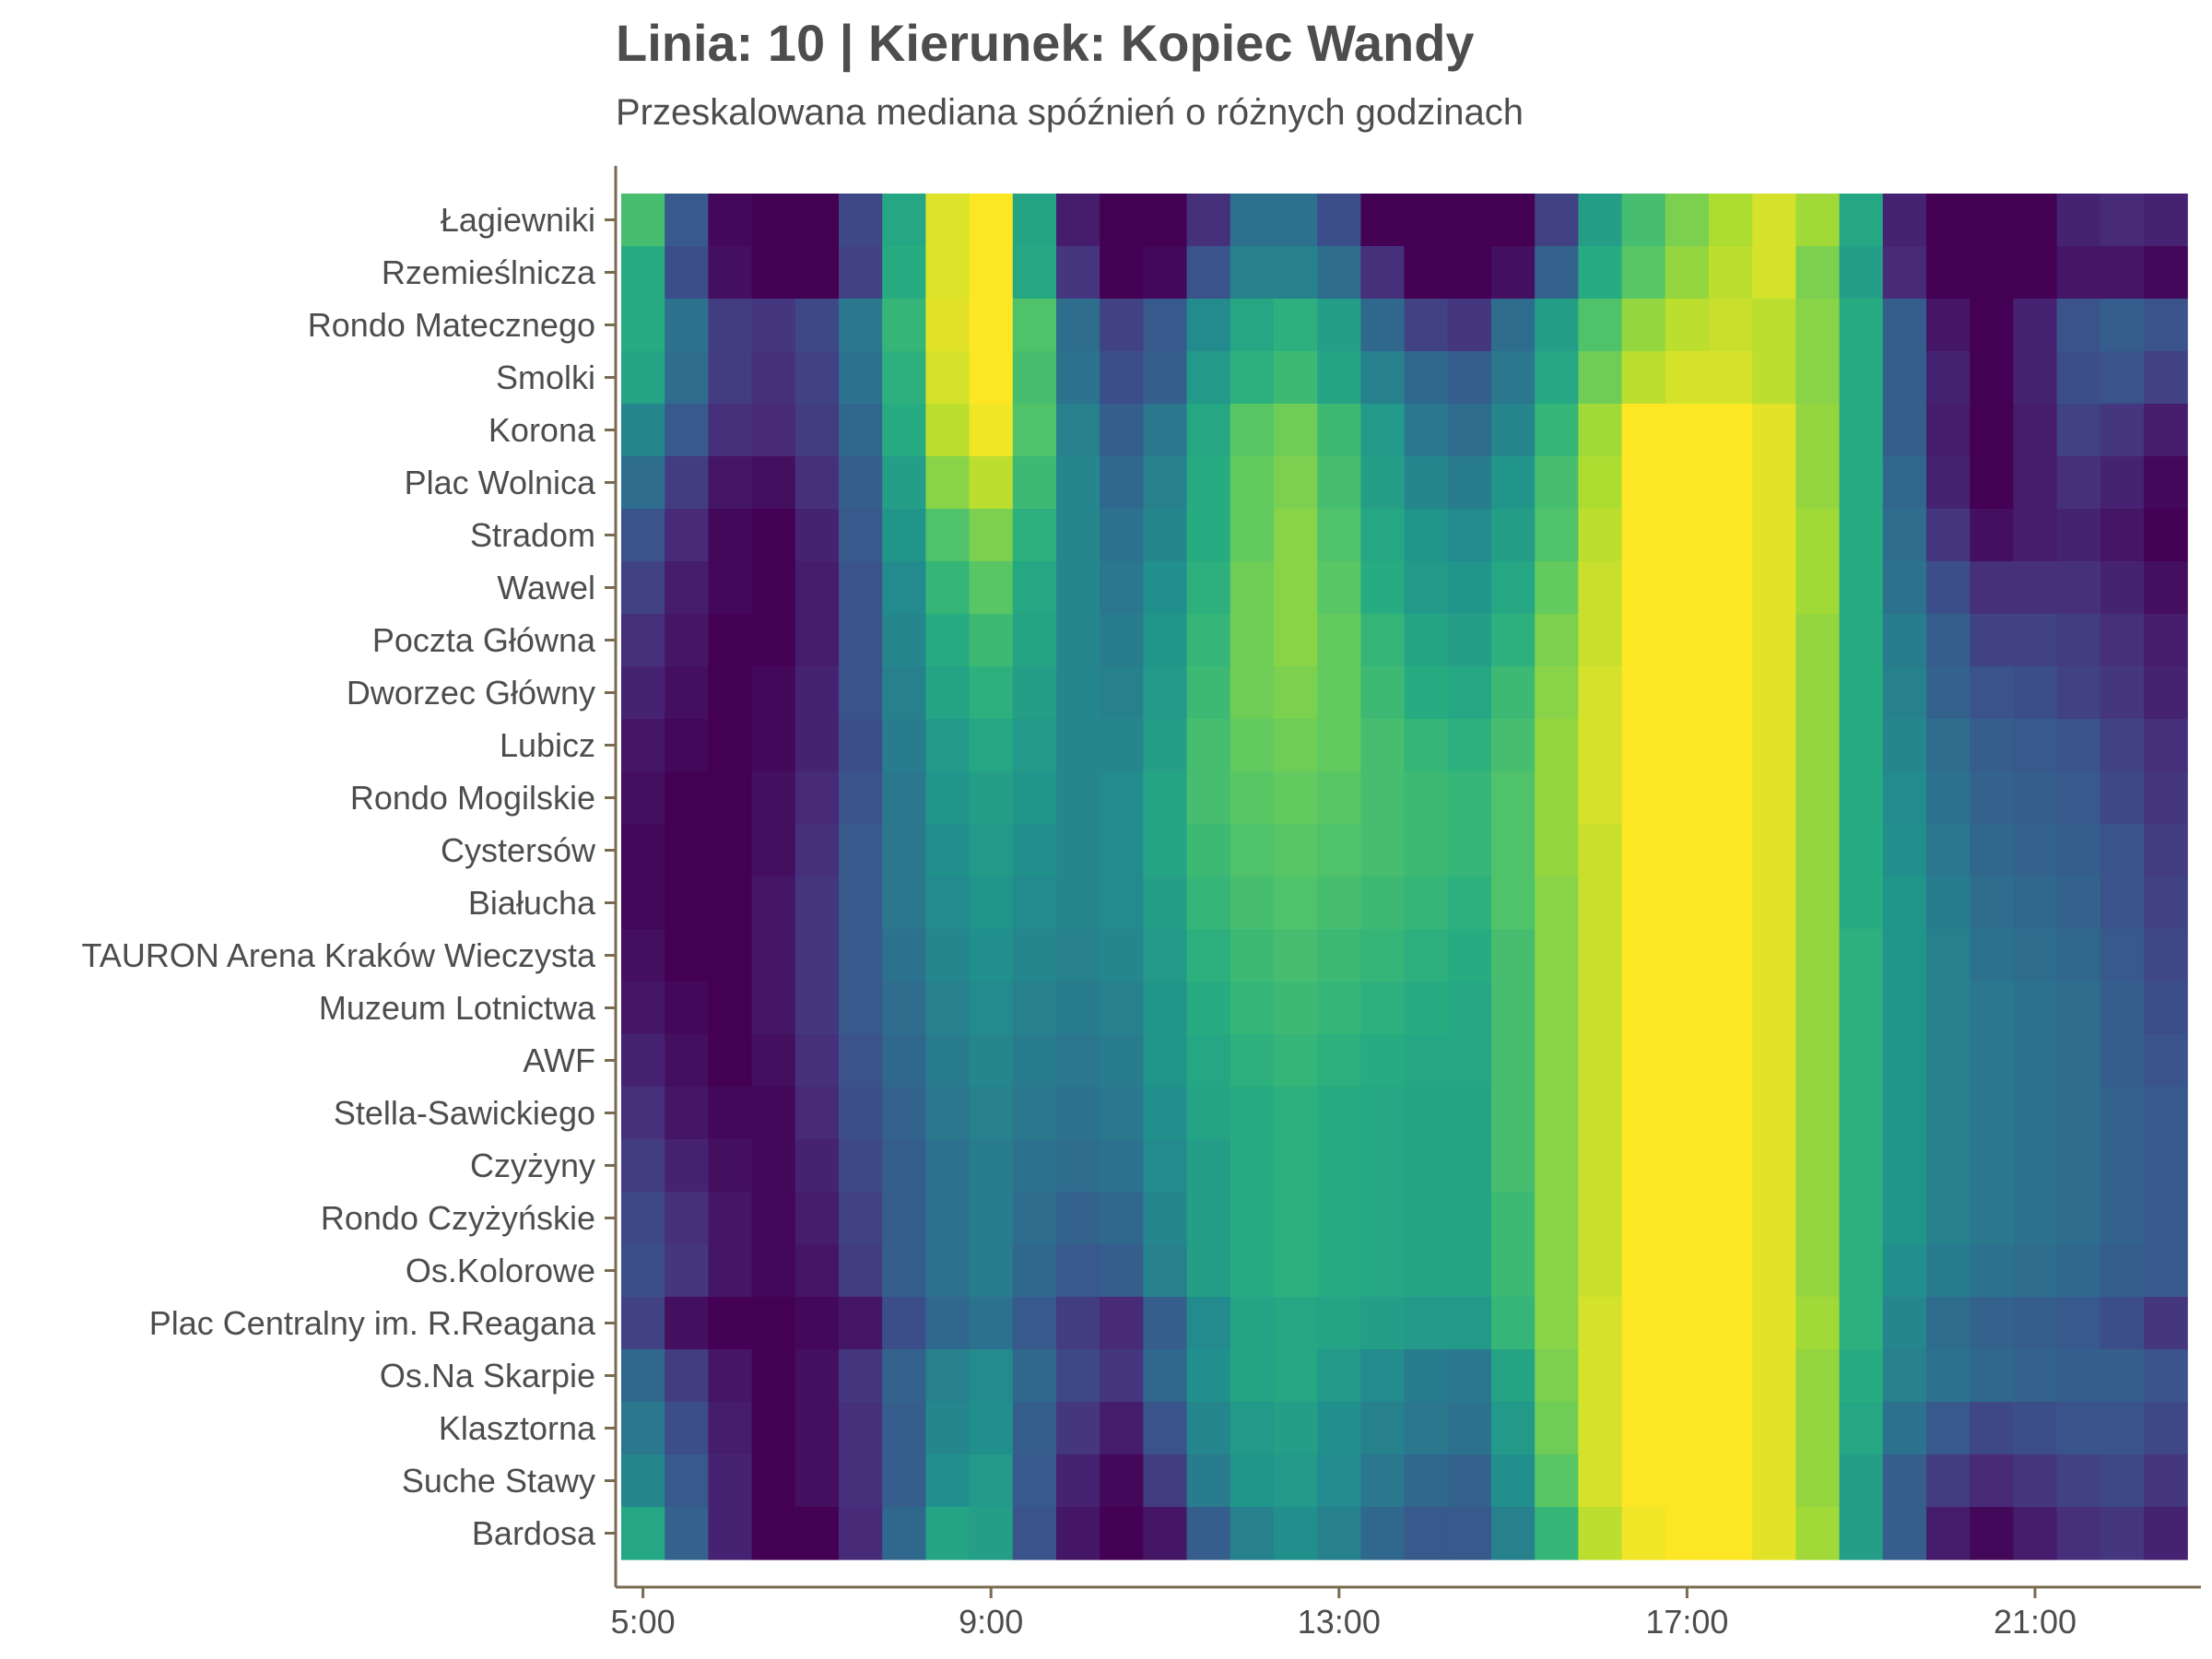 This screenshot has width=2212, height=1659. What do you see at coordinates (547, 745) in the screenshot?
I see `y-tick-label: Lubicz` at bounding box center [547, 745].